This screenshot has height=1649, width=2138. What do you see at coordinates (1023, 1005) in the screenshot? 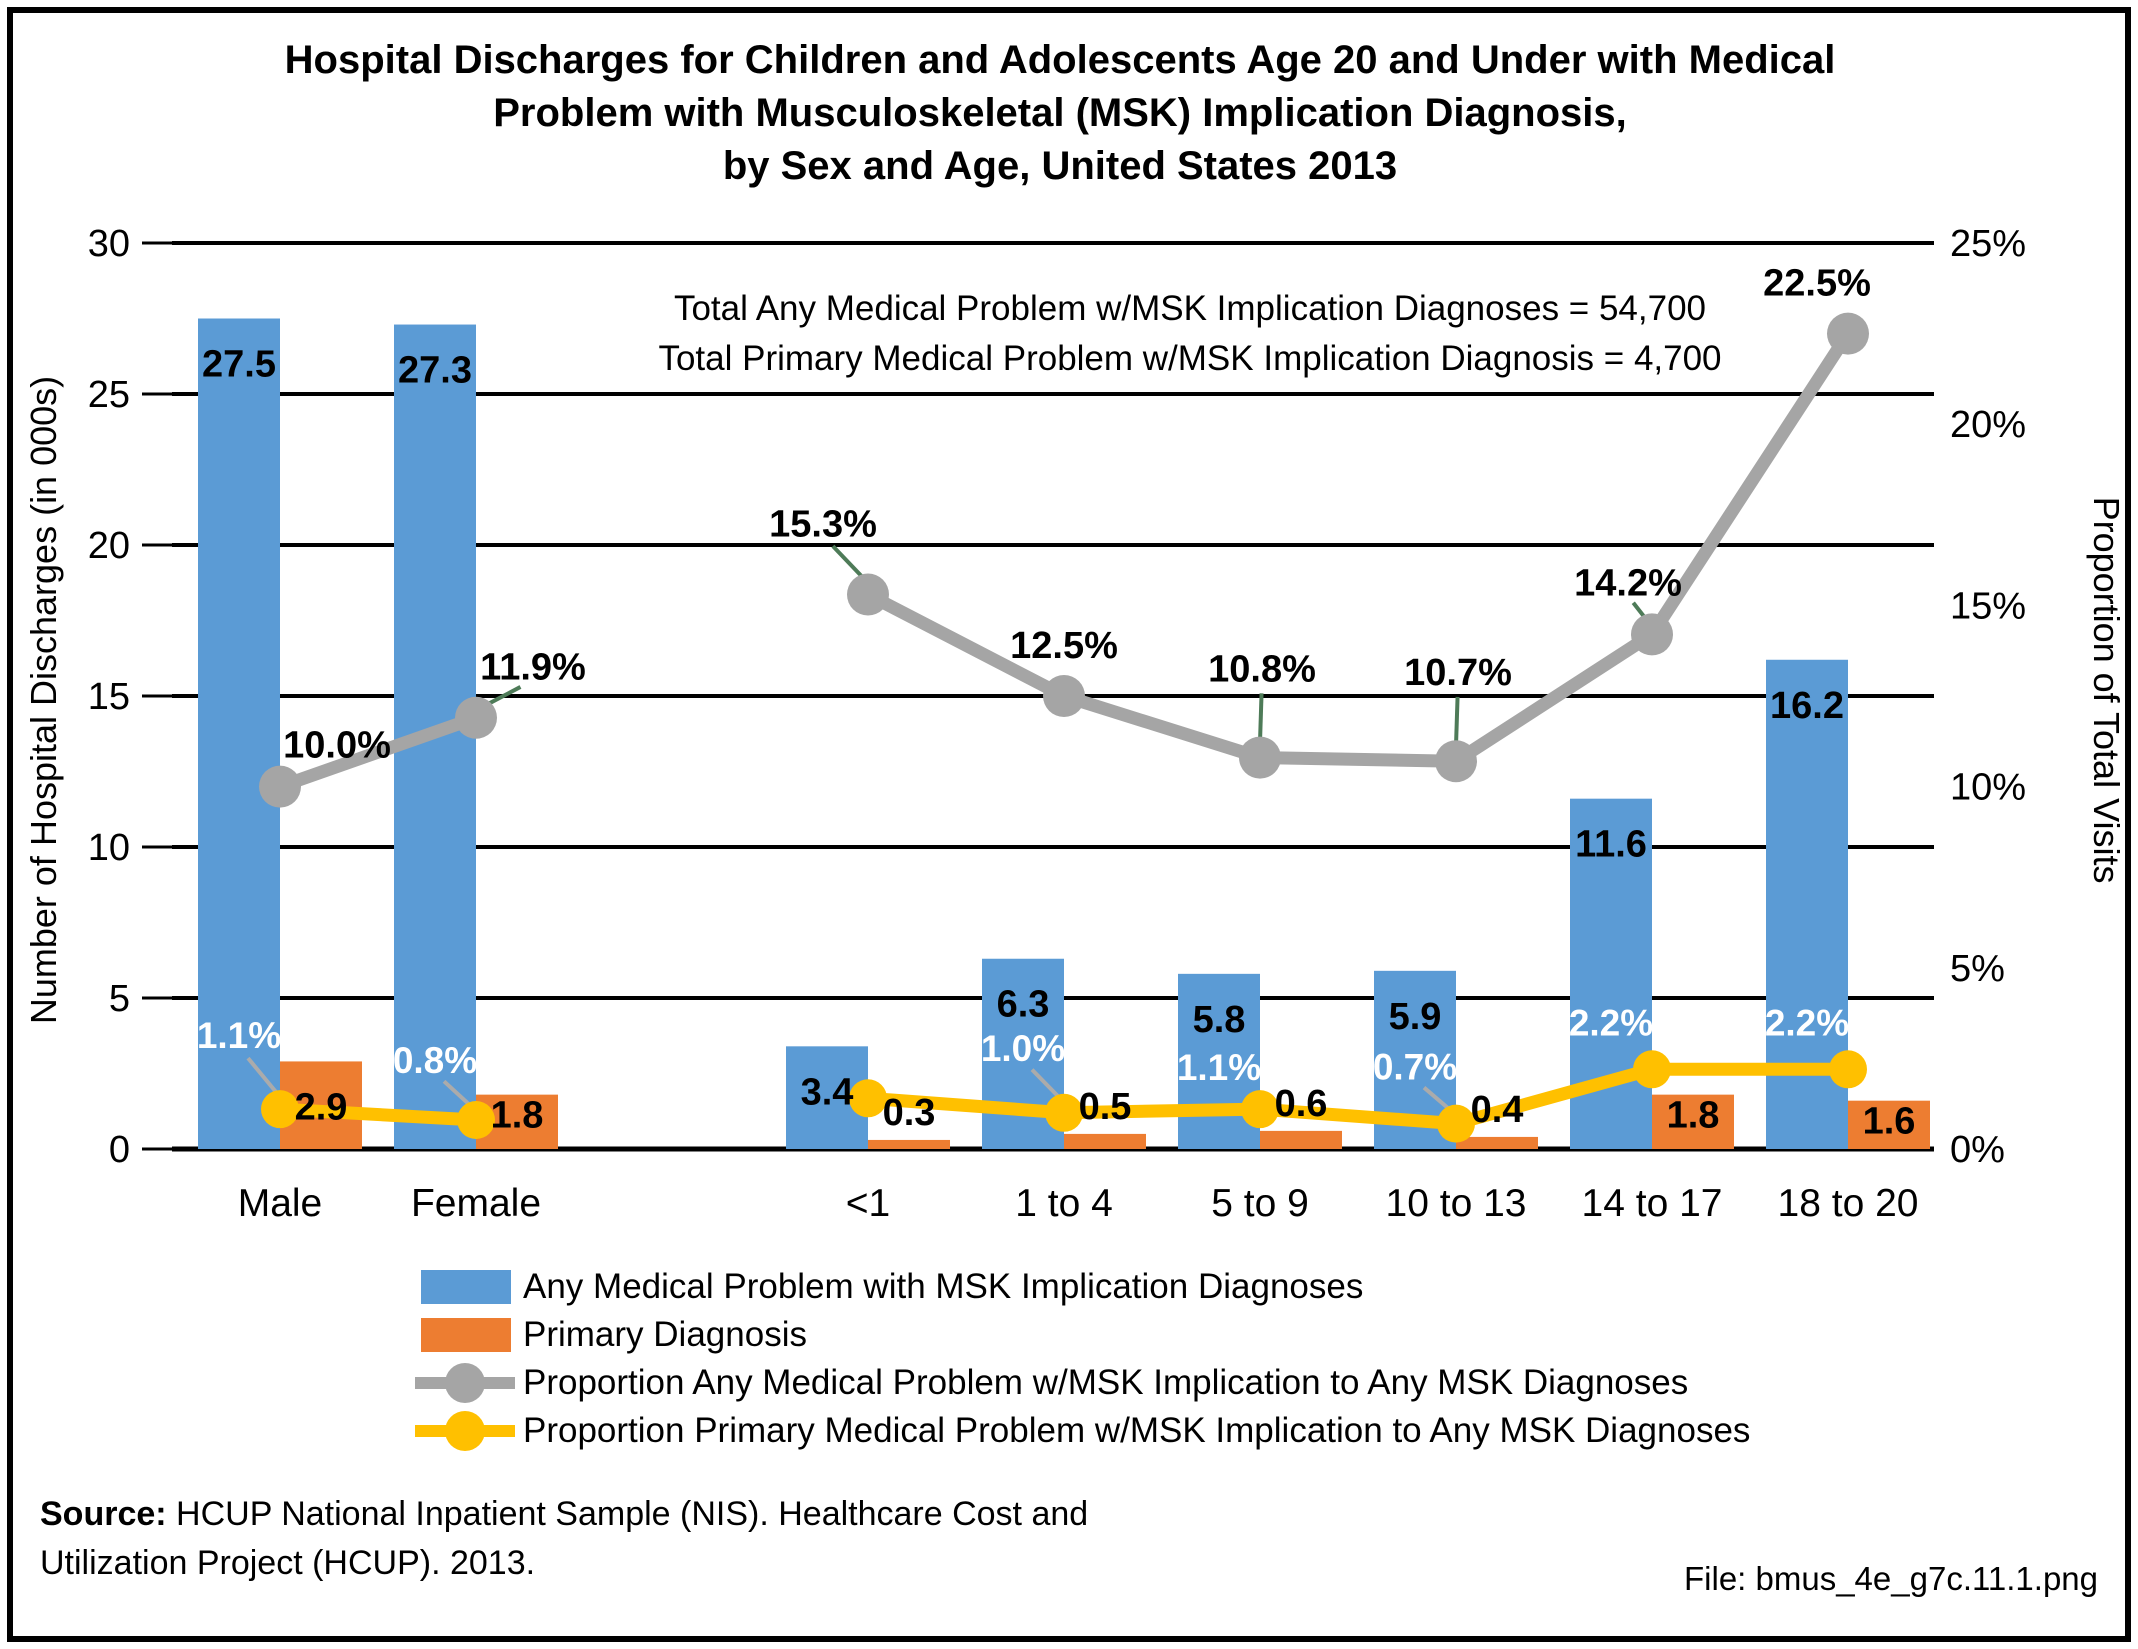
I see `bar-value-label-any: 6.3` at bounding box center [1023, 1005].